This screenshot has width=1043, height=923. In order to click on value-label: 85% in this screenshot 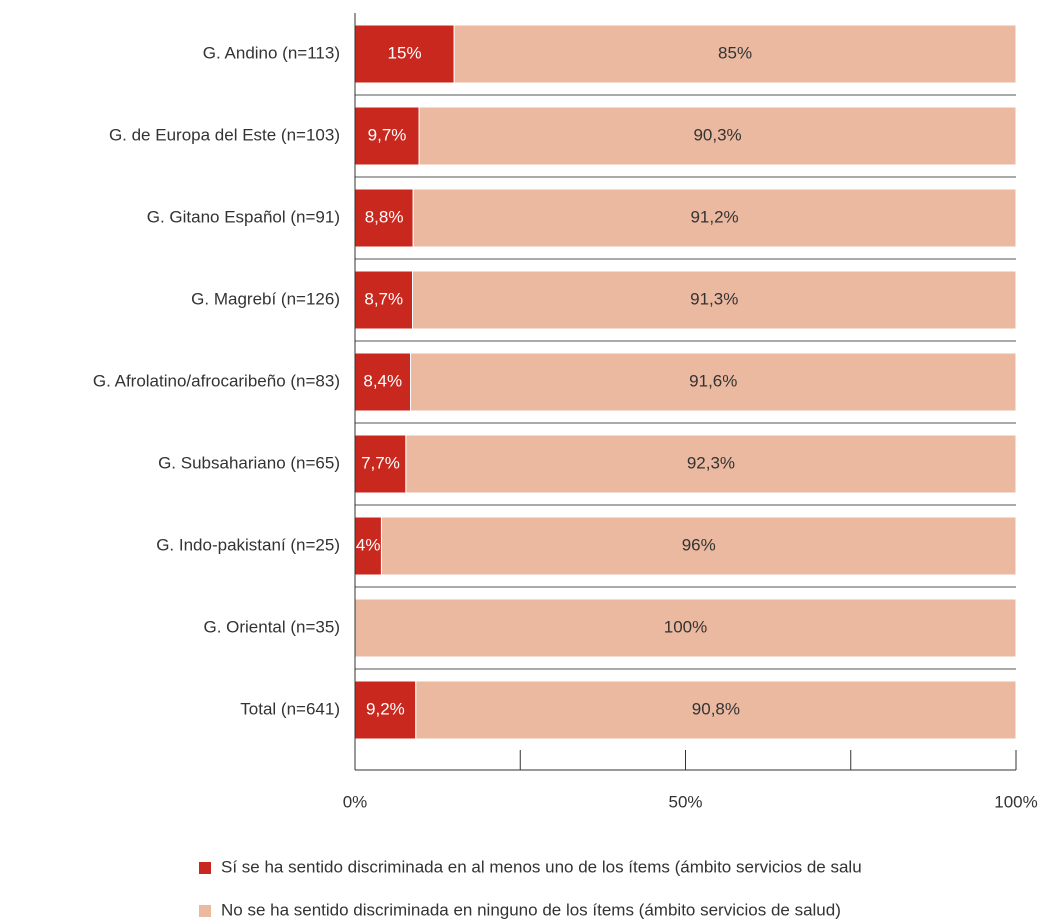, I will do `click(735, 52)`.